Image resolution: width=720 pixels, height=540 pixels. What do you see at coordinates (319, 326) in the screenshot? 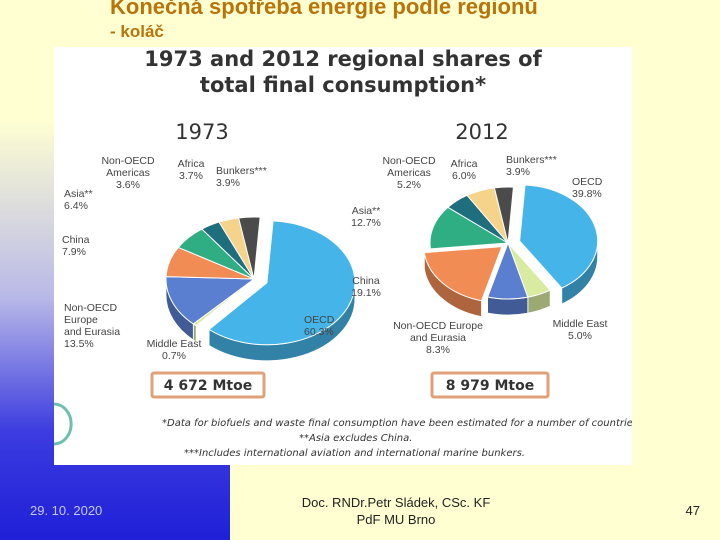
I see `pie-0-label-oecd: OECD 60.3%` at bounding box center [319, 326].